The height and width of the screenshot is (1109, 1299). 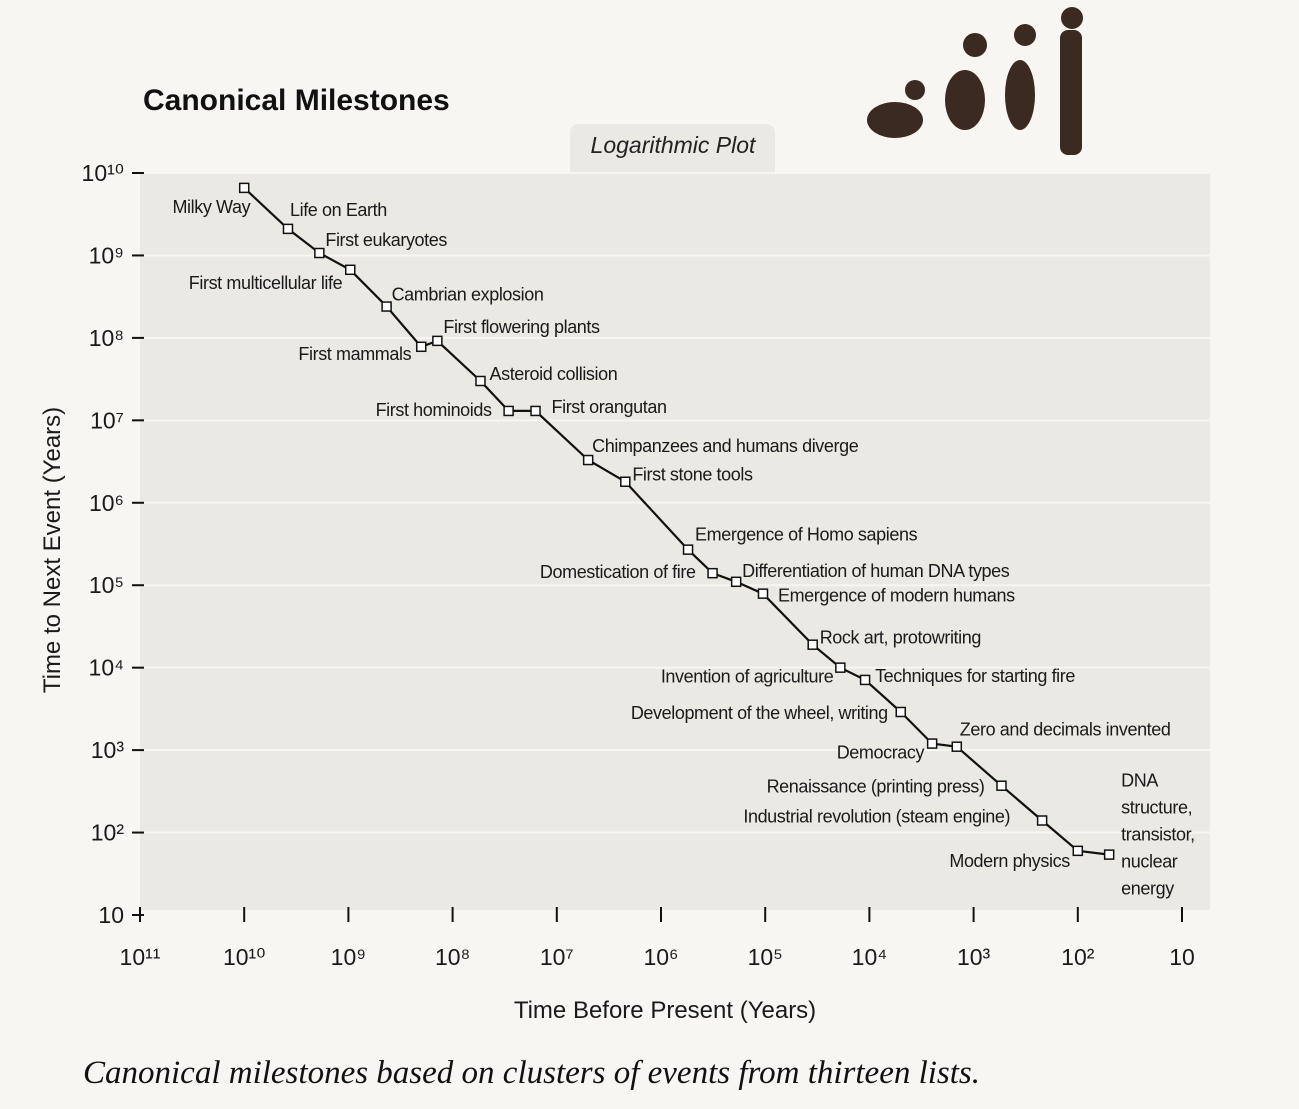 I want to click on y-tick-label: 10⁶, so click(x=106, y=503).